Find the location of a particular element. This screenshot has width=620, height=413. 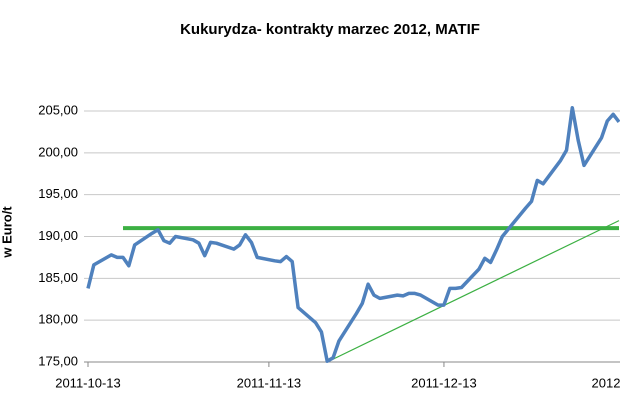

y-axis-label: w Euro/t is located at coordinates (7, 232).